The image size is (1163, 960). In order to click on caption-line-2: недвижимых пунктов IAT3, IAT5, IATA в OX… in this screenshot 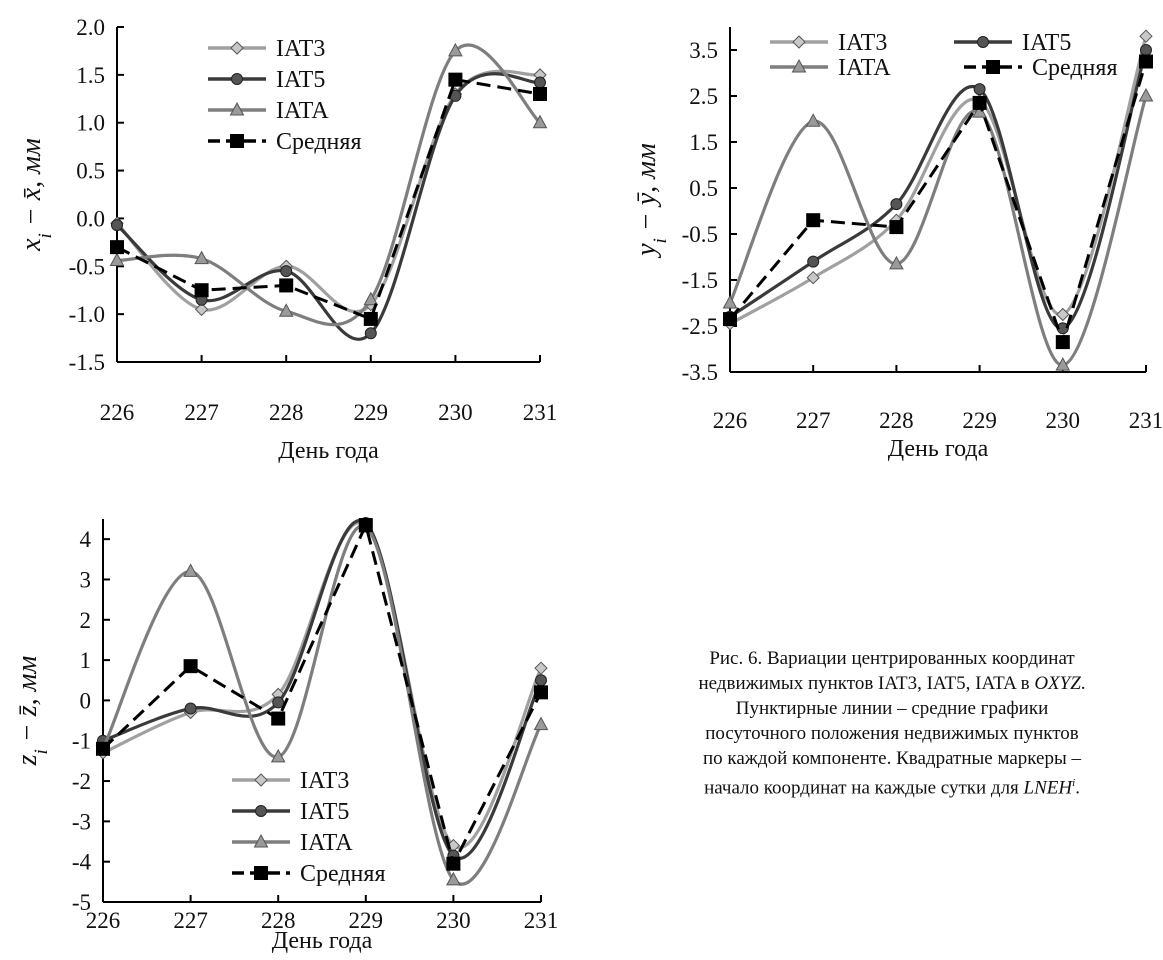, I will do `click(892, 683)`.